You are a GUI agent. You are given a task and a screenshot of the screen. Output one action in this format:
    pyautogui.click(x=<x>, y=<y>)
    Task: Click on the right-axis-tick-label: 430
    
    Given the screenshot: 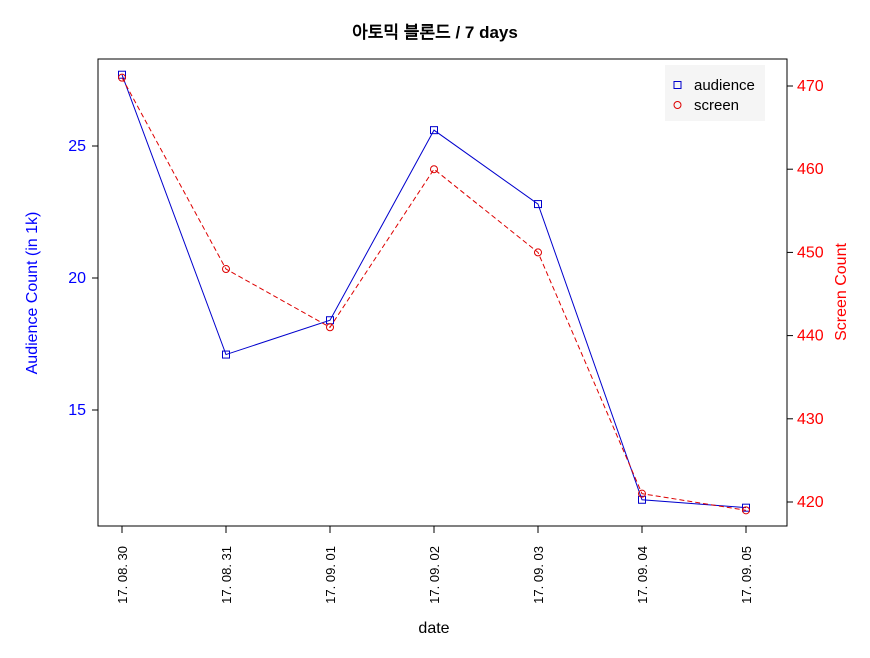 What is the action you would take?
    pyautogui.click(x=810, y=419)
    